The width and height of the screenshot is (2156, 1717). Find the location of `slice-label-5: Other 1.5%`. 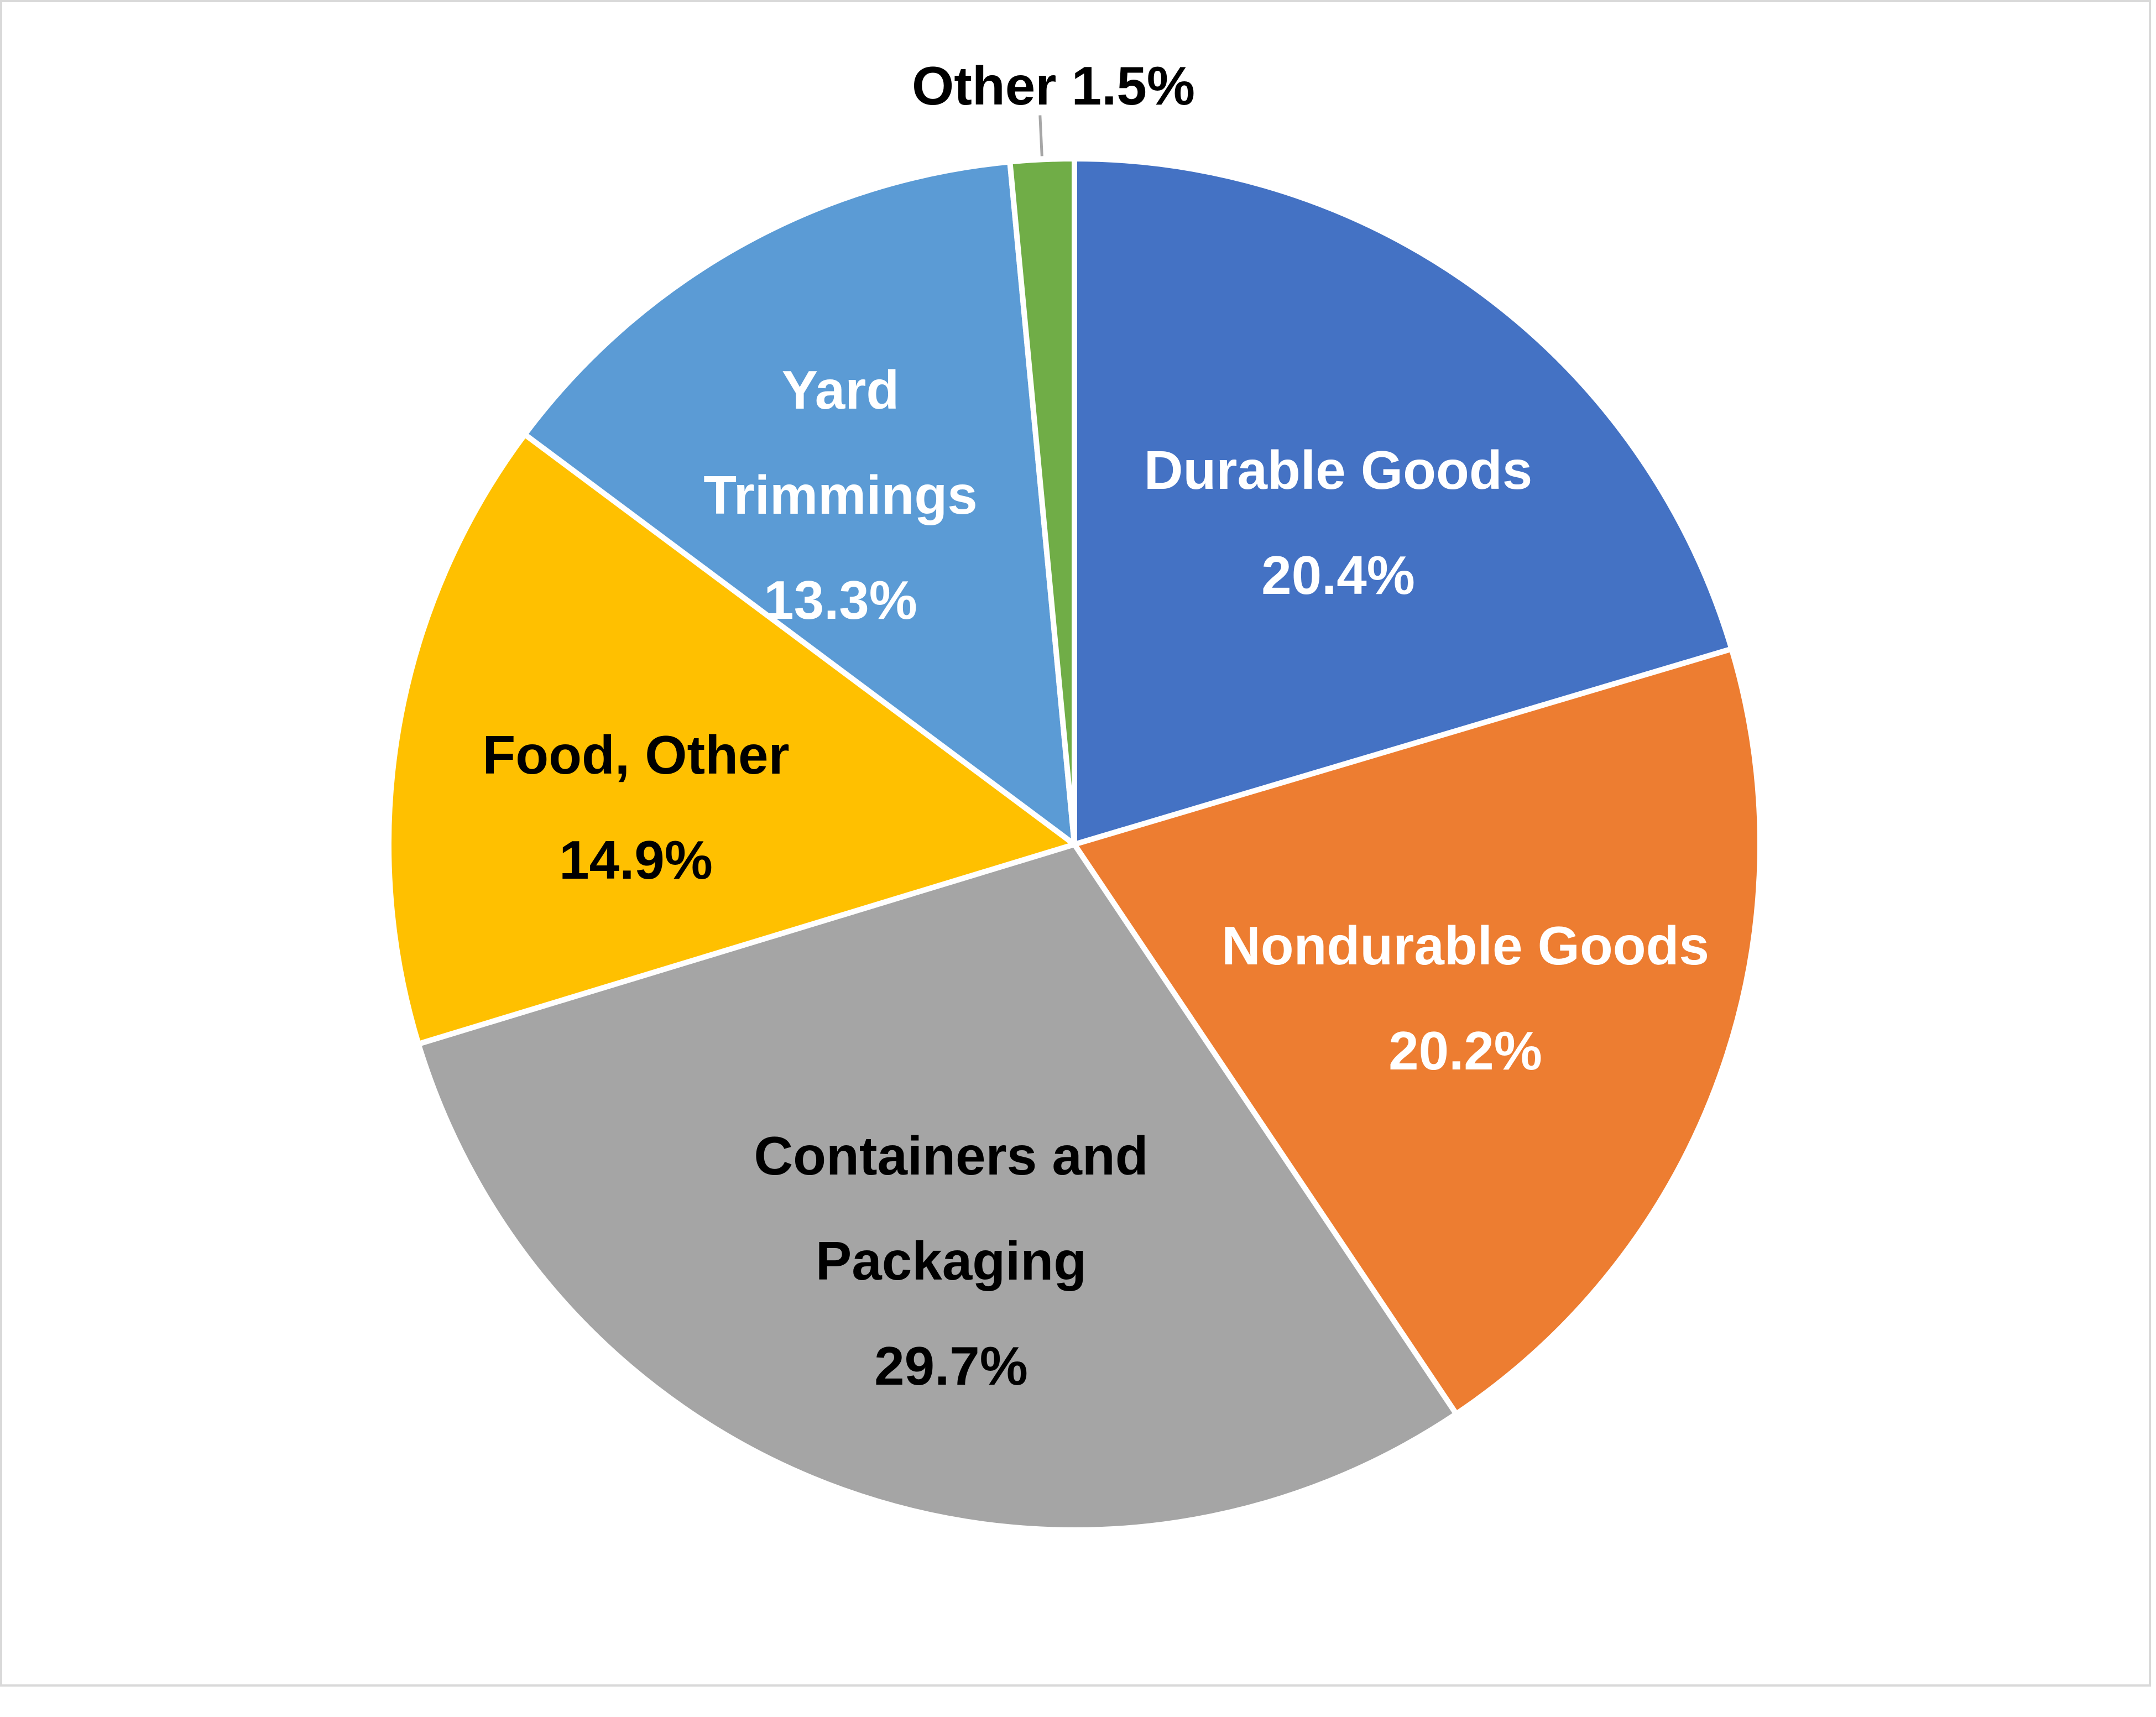

slice-label-5: Other 1.5% is located at coordinates (1053, 85).